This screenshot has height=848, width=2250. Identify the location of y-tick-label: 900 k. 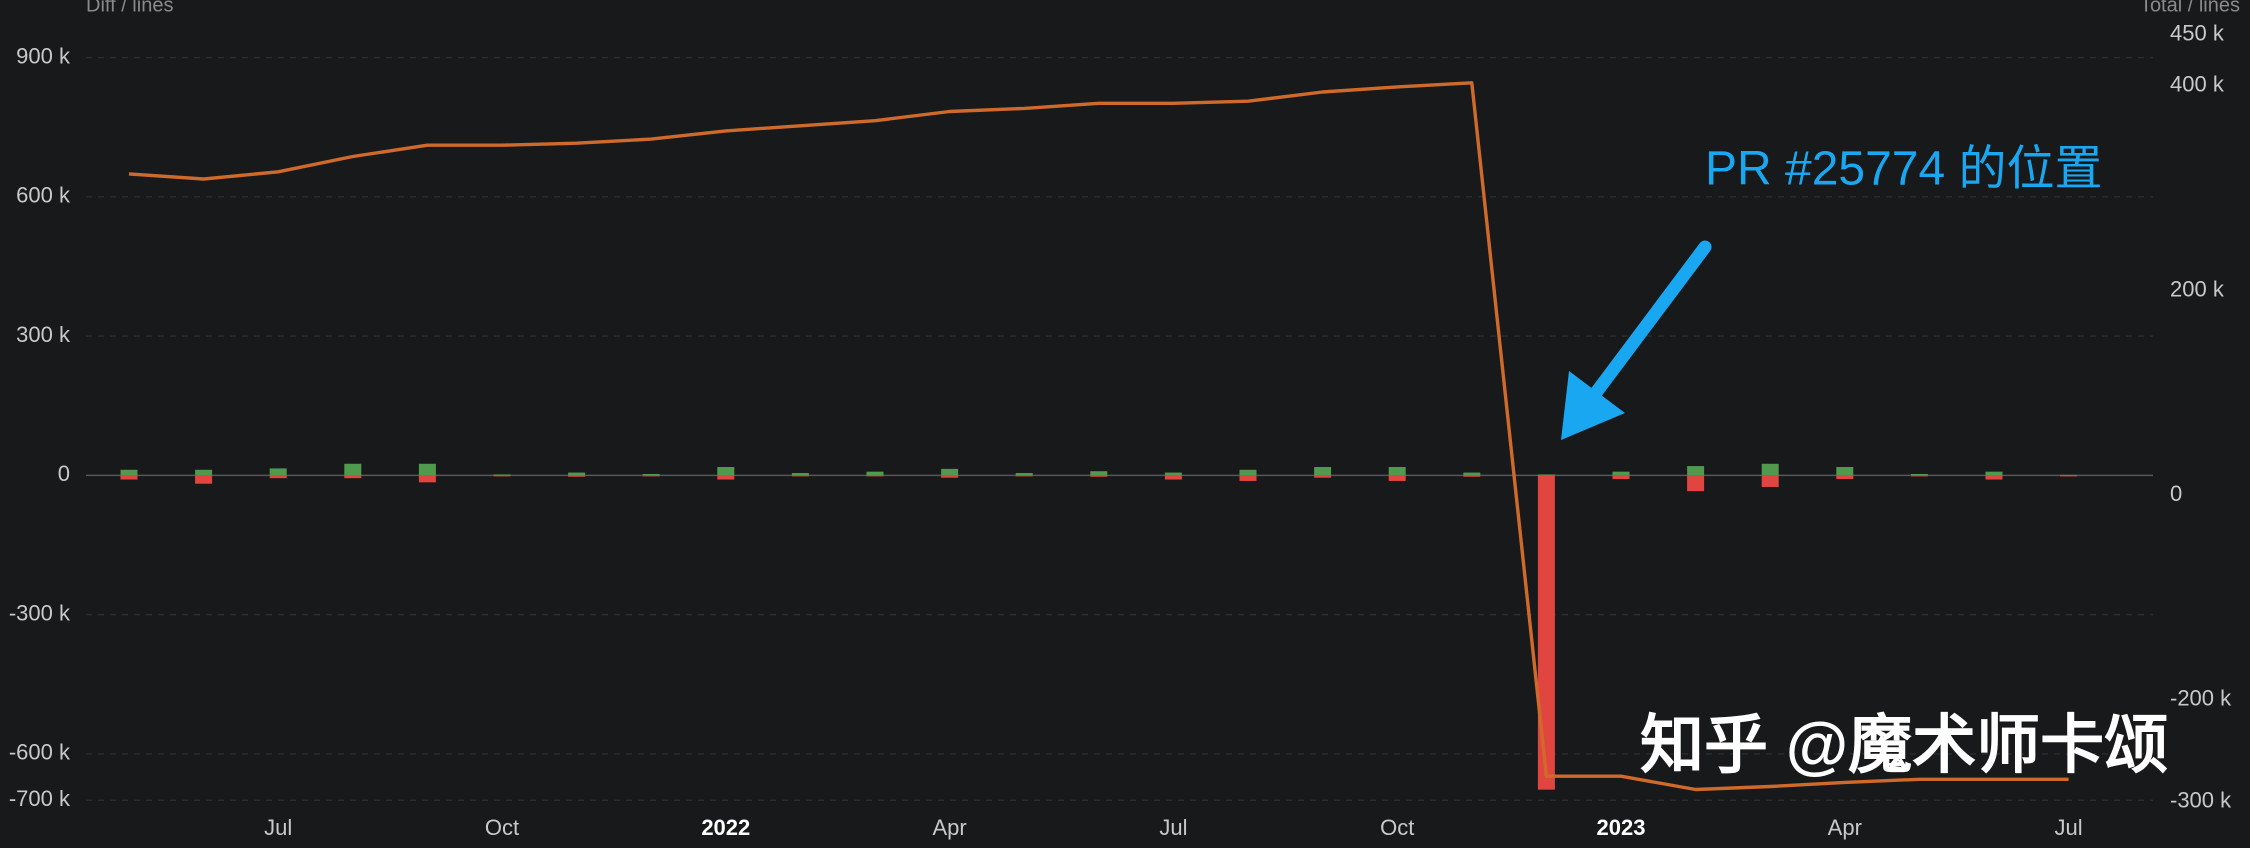
(43, 55).